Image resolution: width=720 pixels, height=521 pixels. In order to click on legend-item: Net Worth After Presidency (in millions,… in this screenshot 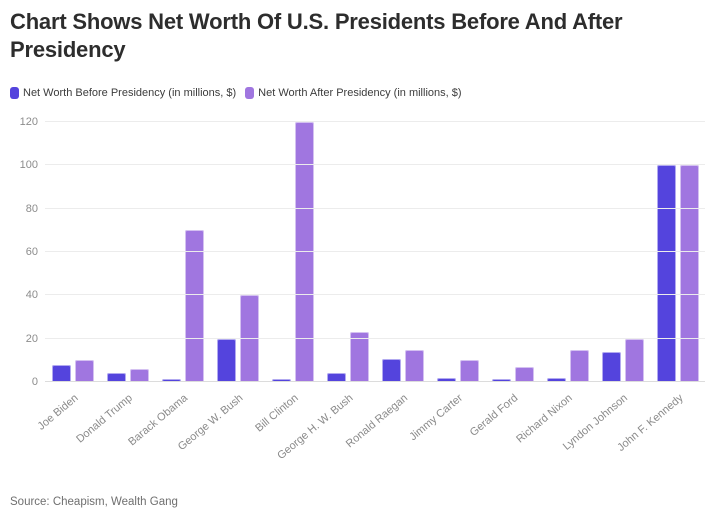, I will do `click(353, 93)`.